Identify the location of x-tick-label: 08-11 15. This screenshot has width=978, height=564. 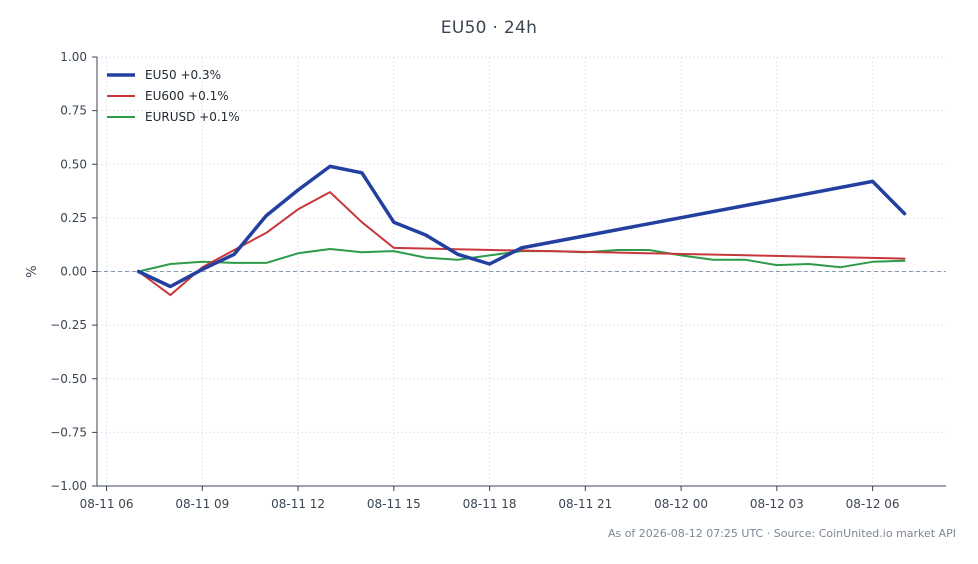
(394, 504).